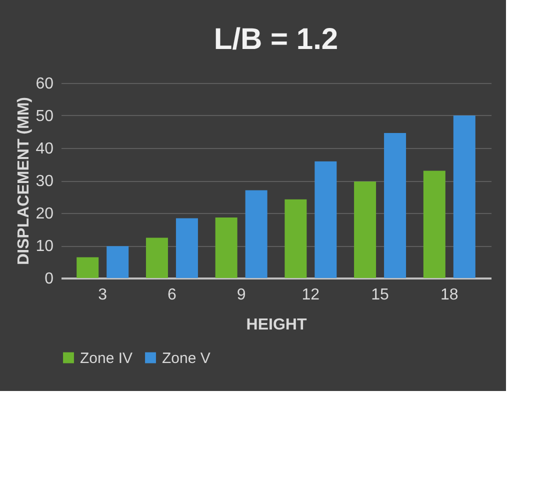  Describe the element at coordinates (276, 39) in the screenshot. I see `chart-title: L/B = 1.2` at that location.